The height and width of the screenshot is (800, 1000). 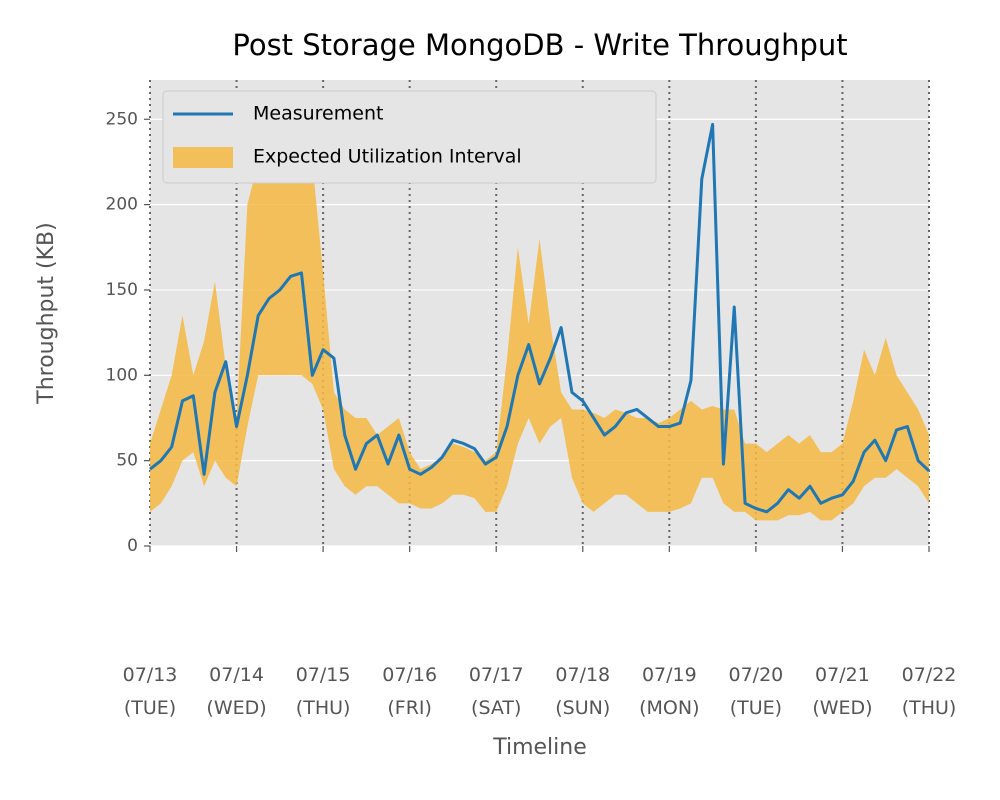 I want to click on x-tick-label: 07/15 (THU), so click(x=323, y=691).